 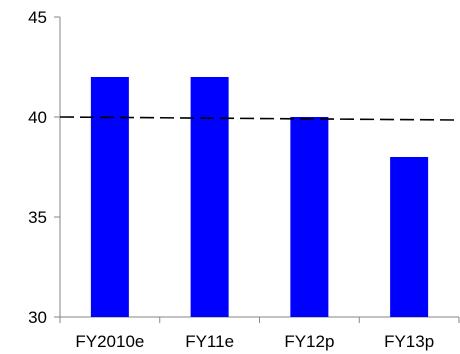 What do you see at coordinates (37, 117) in the screenshot?
I see `y-tick-label: 40` at bounding box center [37, 117].